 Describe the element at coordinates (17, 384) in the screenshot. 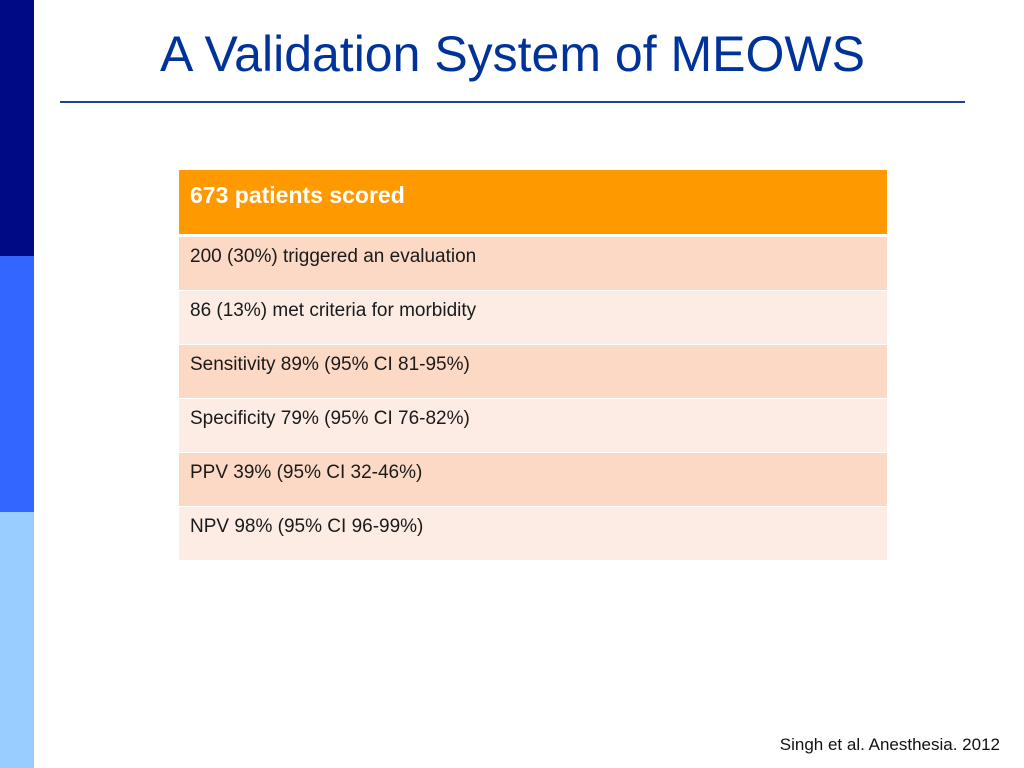

I see `sidebar-mid-segment` at that location.